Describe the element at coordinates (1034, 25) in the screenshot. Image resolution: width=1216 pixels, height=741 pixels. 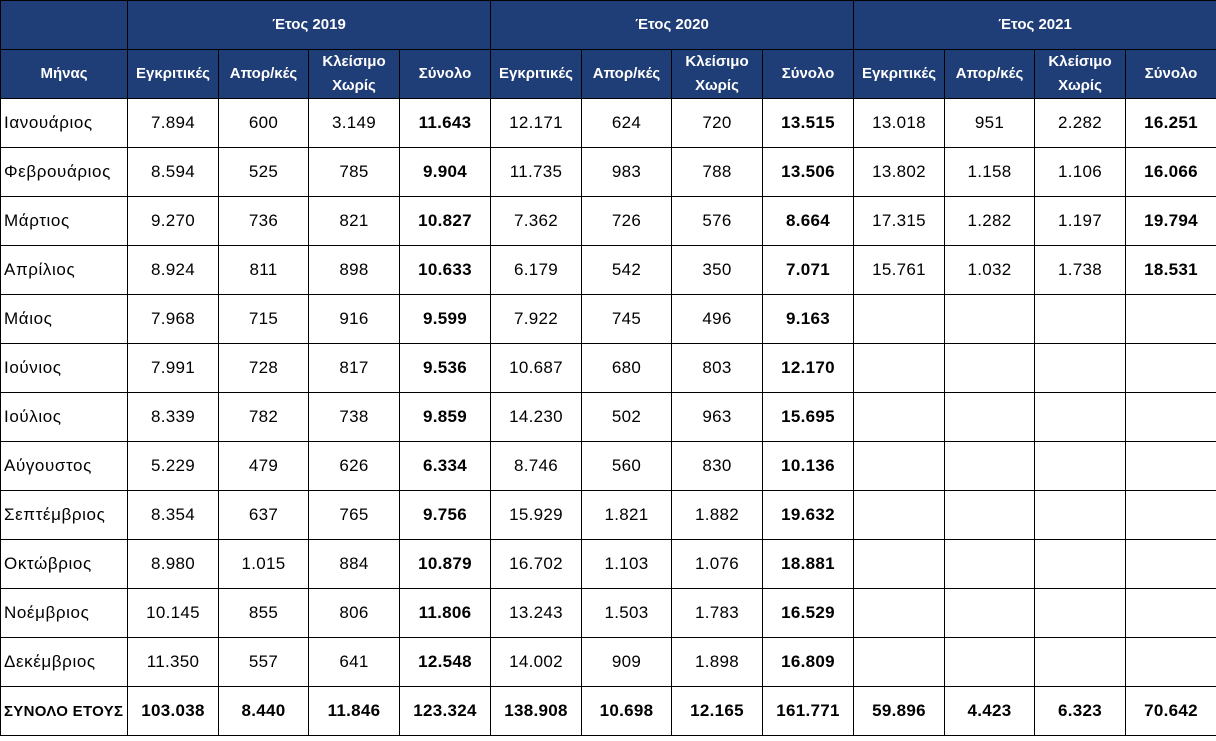
I see `year-header: Έτος 2021` at that location.